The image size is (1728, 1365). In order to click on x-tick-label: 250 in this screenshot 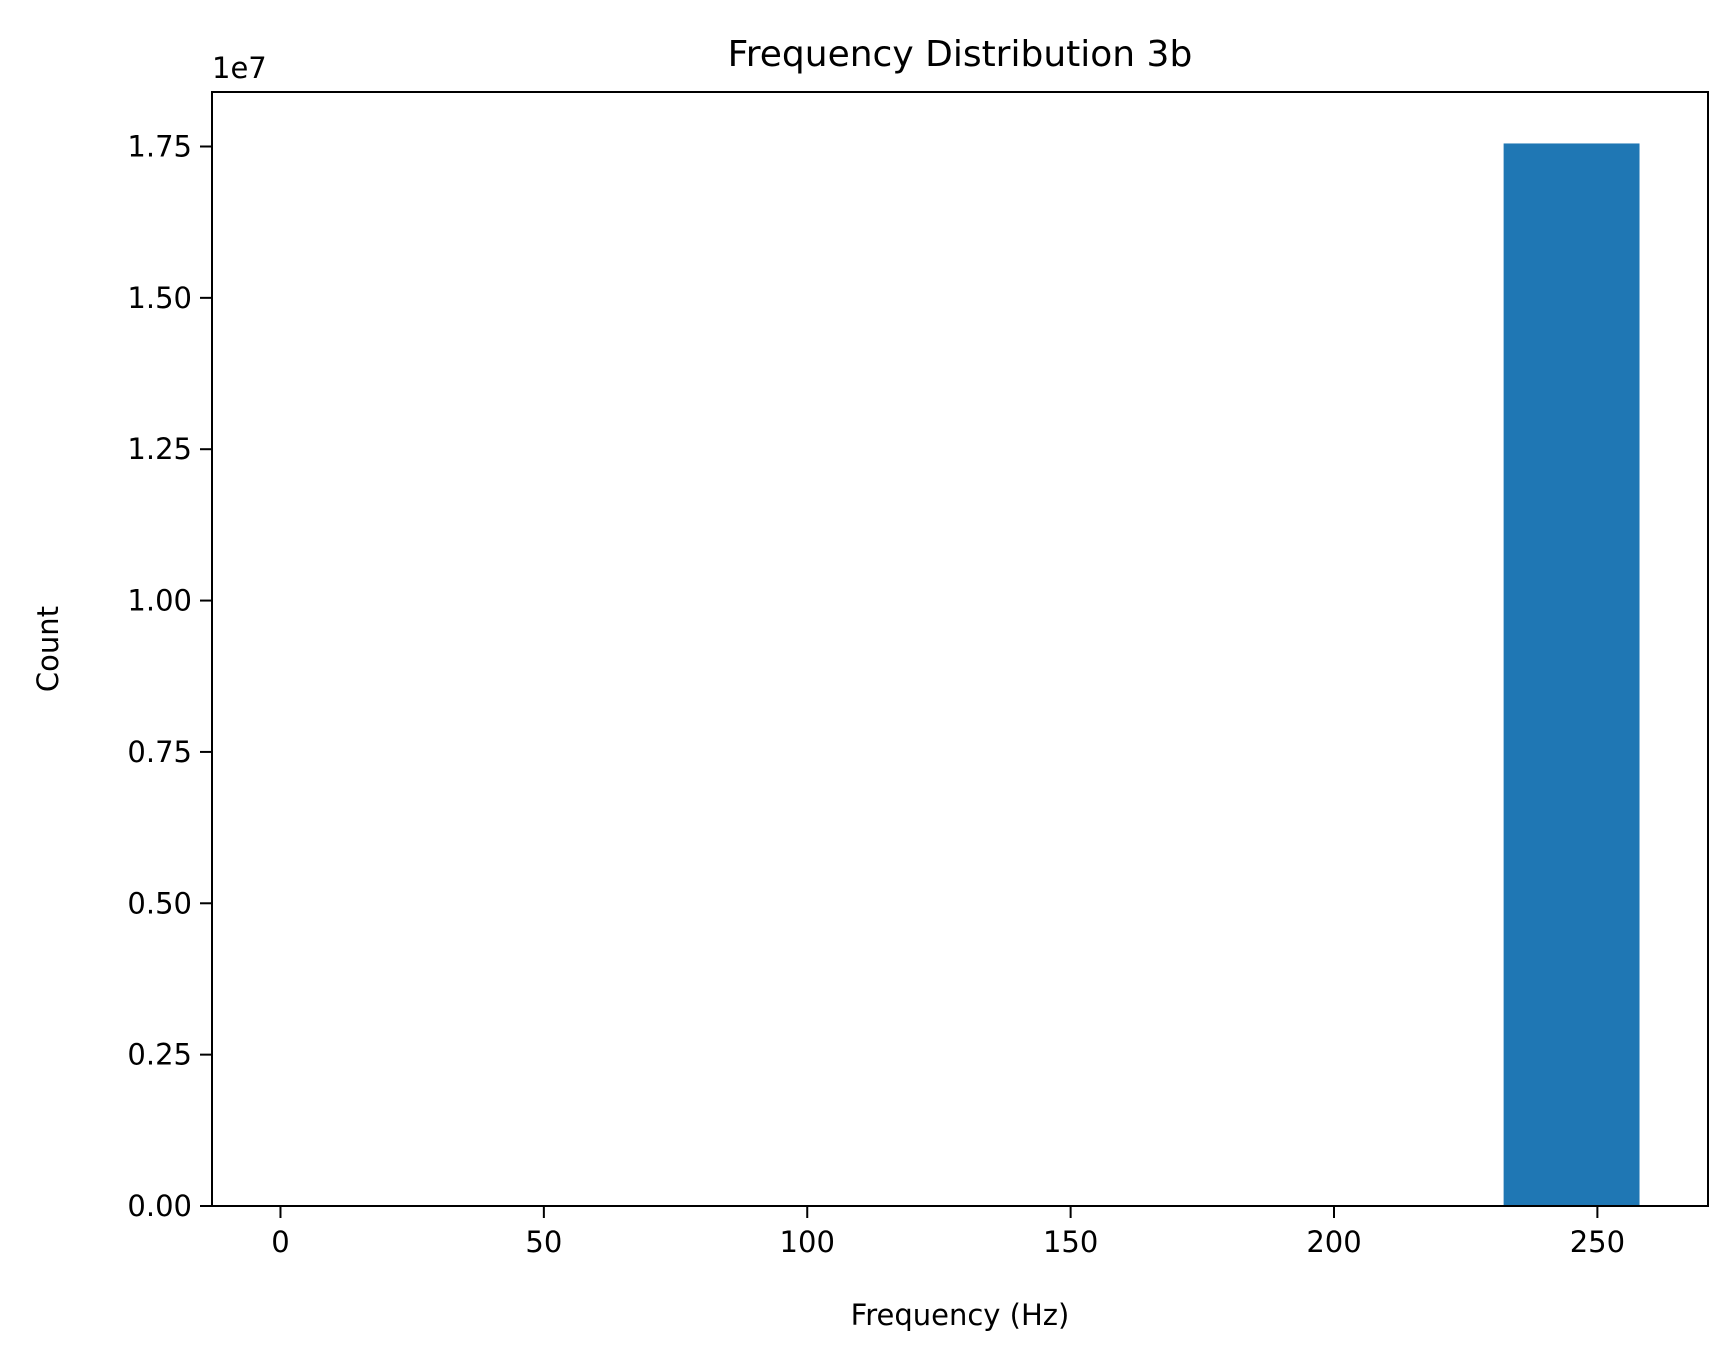, I will do `click(1597, 1242)`.